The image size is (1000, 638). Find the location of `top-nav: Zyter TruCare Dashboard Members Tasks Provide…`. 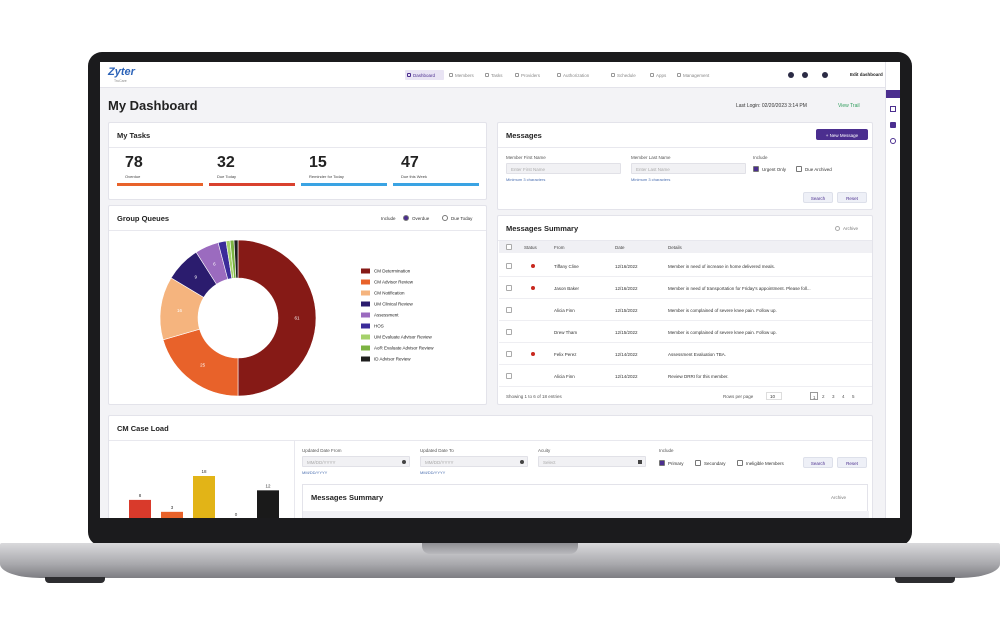

top-nav: Zyter TruCare Dashboard Members Tasks Provide… is located at coordinates (492, 75).